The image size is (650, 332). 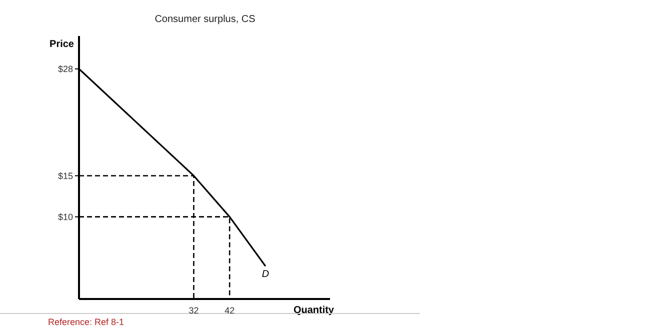 What do you see at coordinates (65, 217) in the screenshot?
I see `y-tick-label: $10` at bounding box center [65, 217].